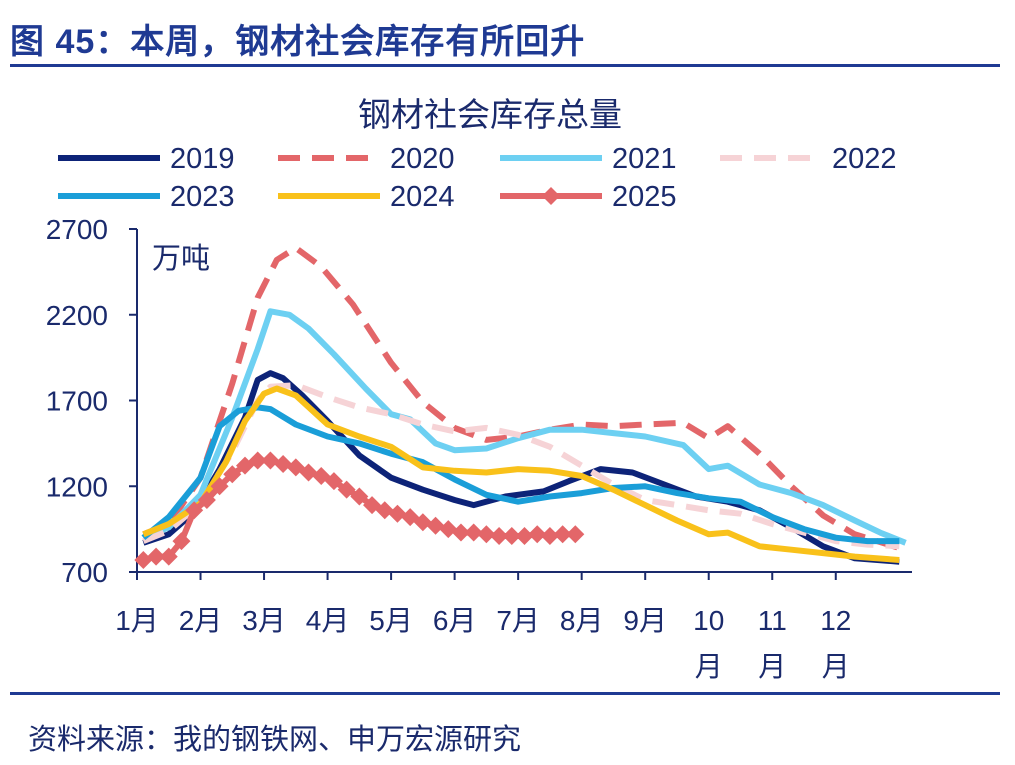  What do you see at coordinates (181, 258) in the screenshot?
I see `unit-label: 万吨` at bounding box center [181, 258].